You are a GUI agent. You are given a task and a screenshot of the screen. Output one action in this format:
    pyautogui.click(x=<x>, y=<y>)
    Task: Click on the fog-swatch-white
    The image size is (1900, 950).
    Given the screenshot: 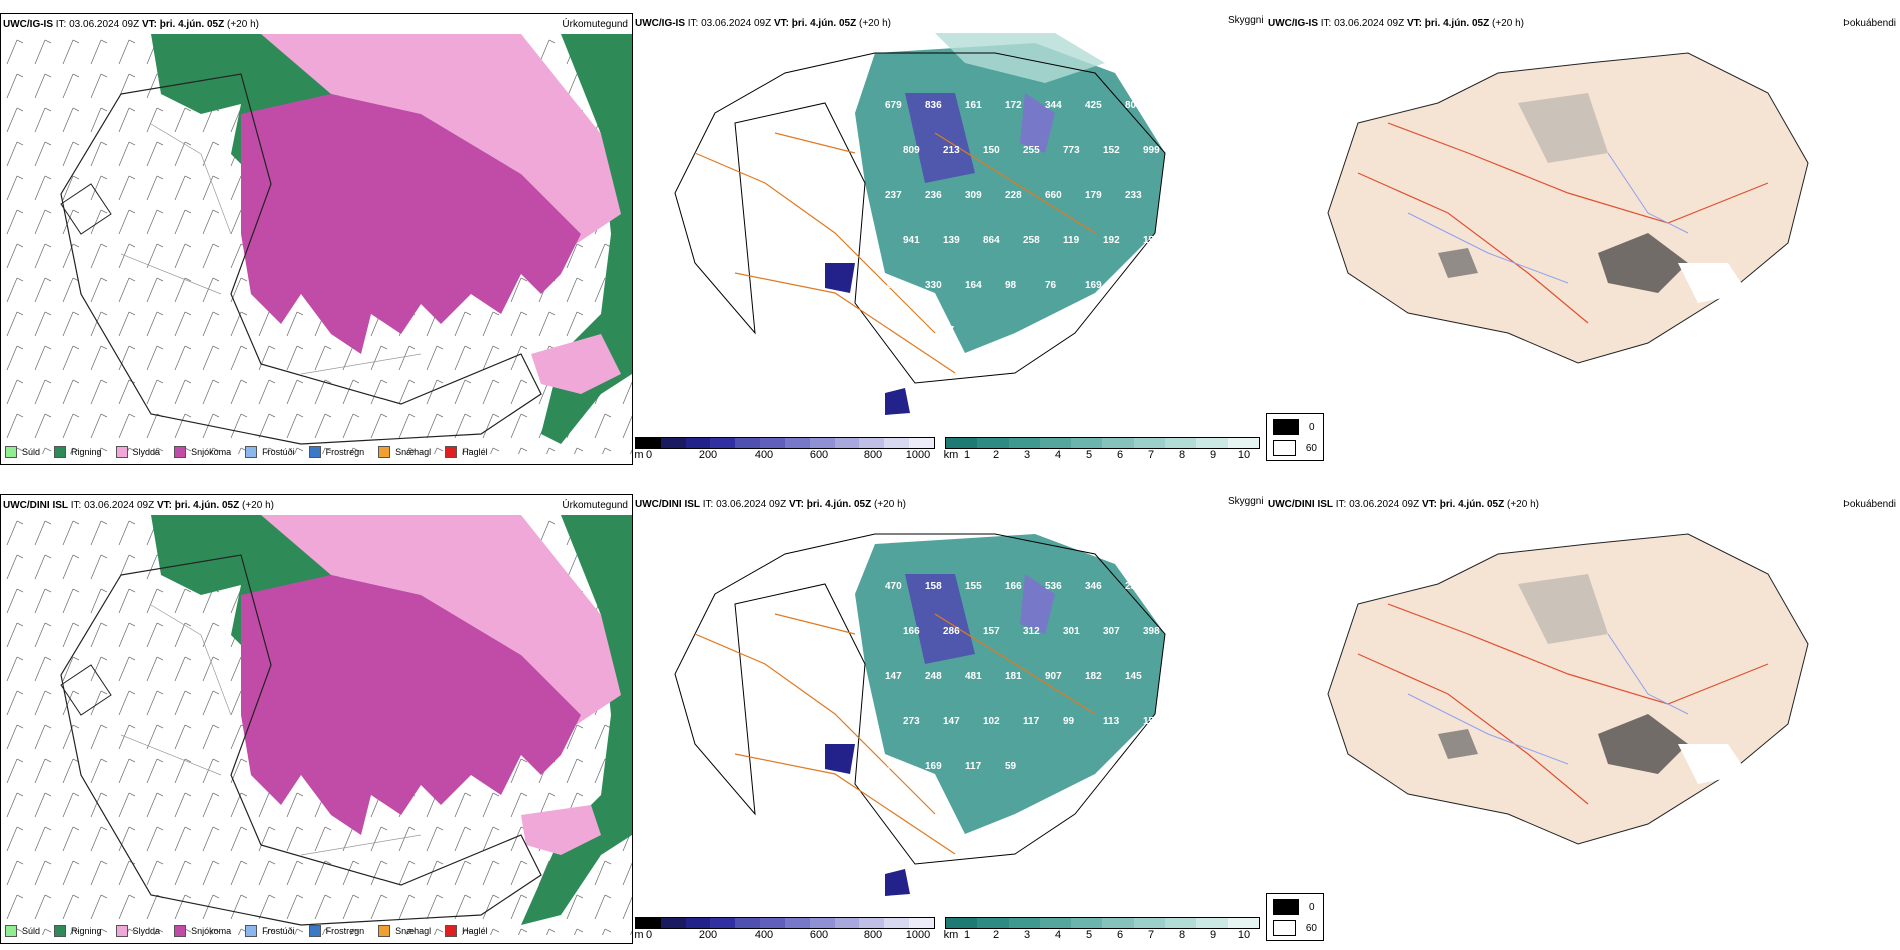 What is the action you would take?
    pyautogui.click(x=1284, y=928)
    